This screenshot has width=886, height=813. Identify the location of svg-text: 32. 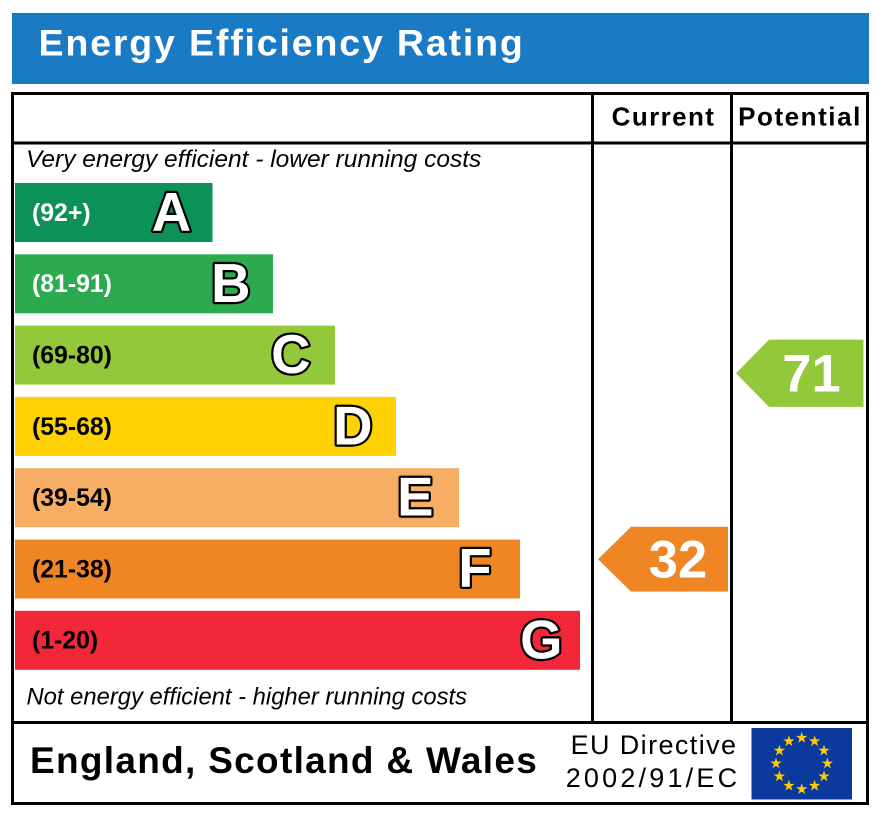
(678, 560).